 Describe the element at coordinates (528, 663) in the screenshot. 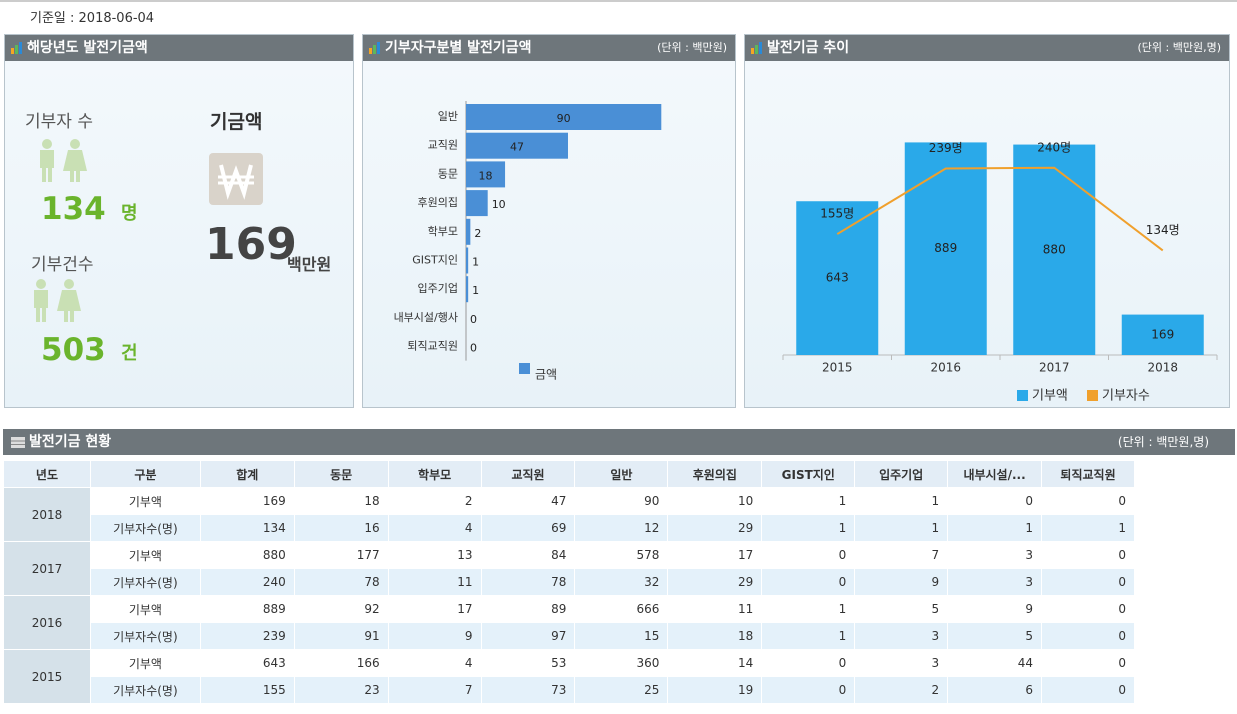

I see `number-cell: 53` at that location.